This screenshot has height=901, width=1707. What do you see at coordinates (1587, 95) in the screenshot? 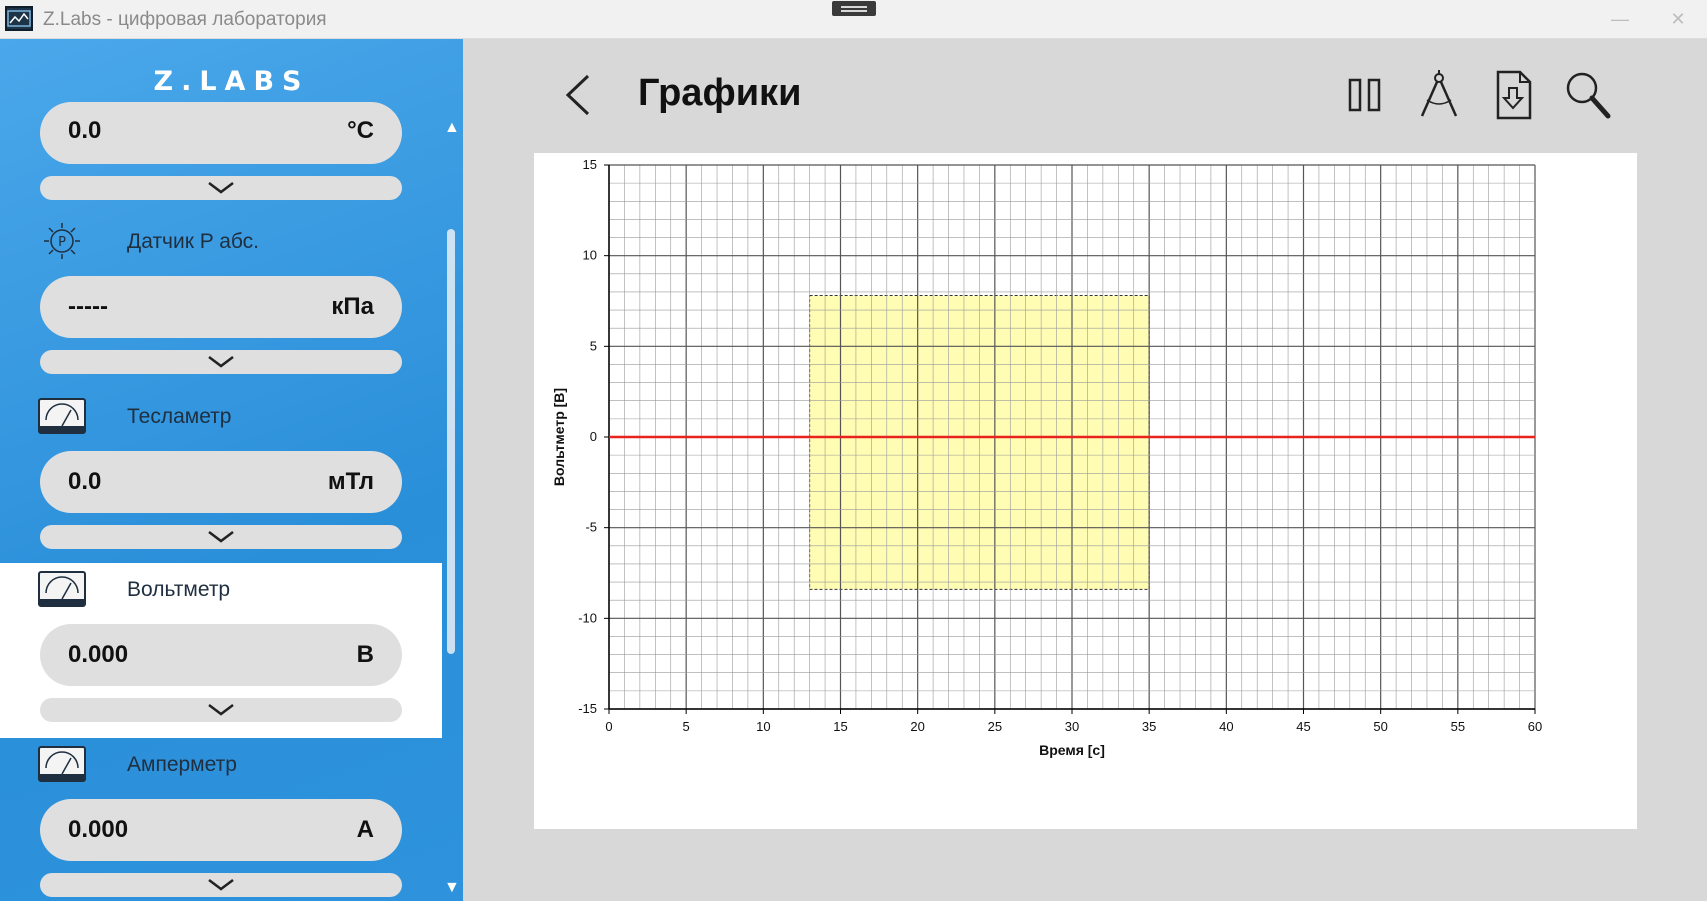
I see `search-zoom-icon` at bounding box center [1587, 95].